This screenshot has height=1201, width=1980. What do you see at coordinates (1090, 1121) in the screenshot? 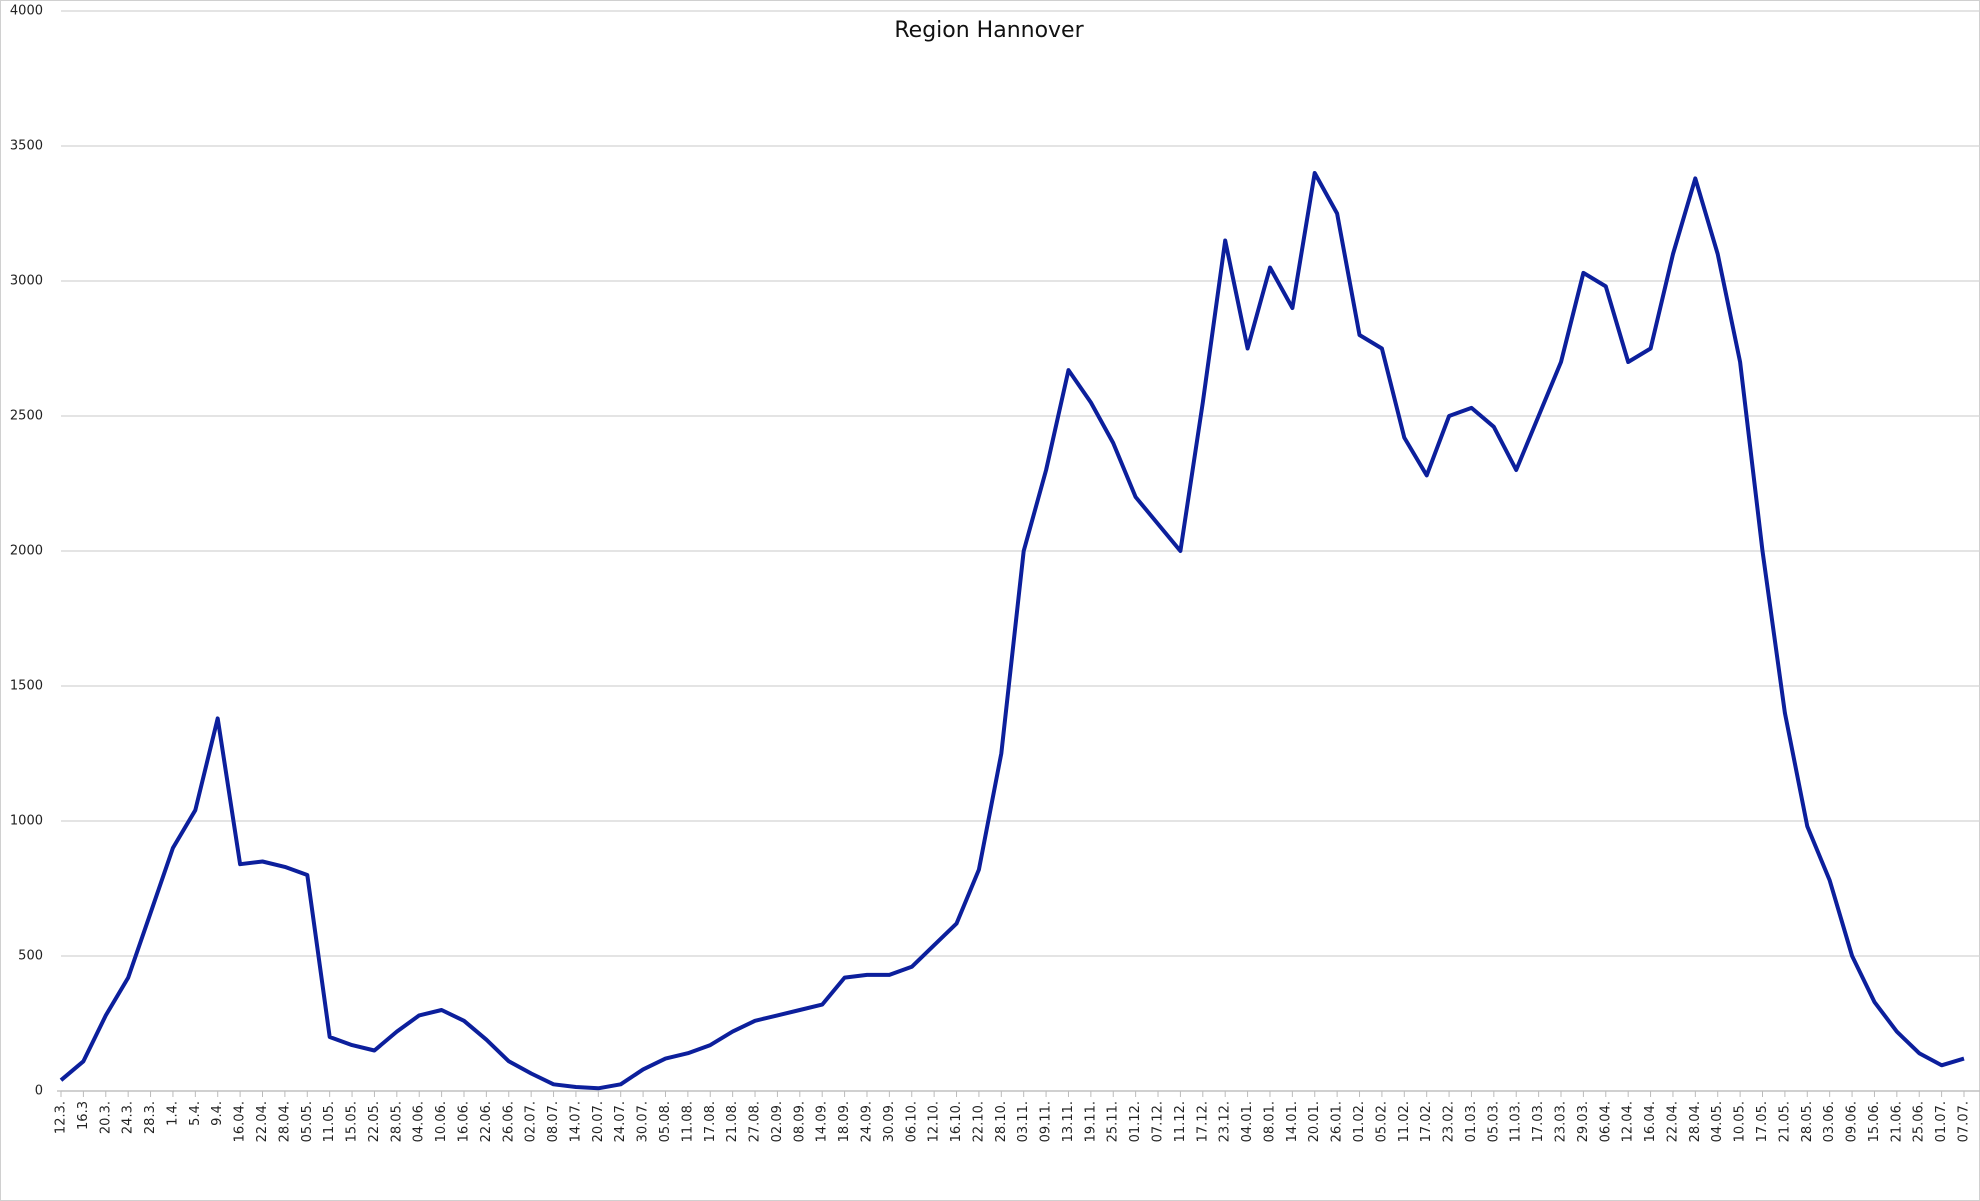
I see `x-tick-label: 19.11.` at bounding box center [1090, 1121].